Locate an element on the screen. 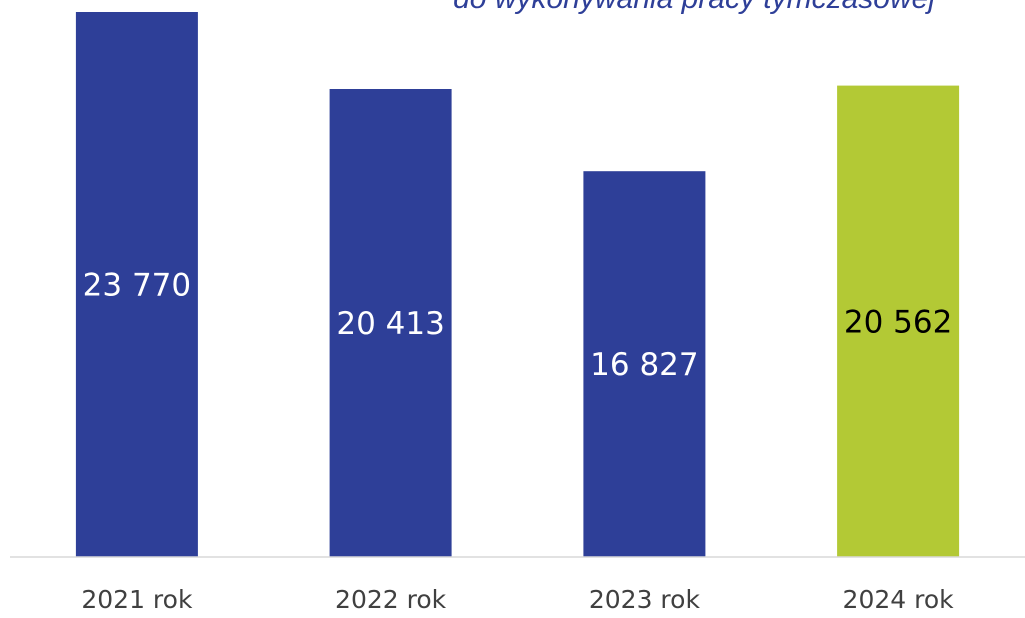  bar-value-label-3: 16 827 is located at coordinates (644, 365).